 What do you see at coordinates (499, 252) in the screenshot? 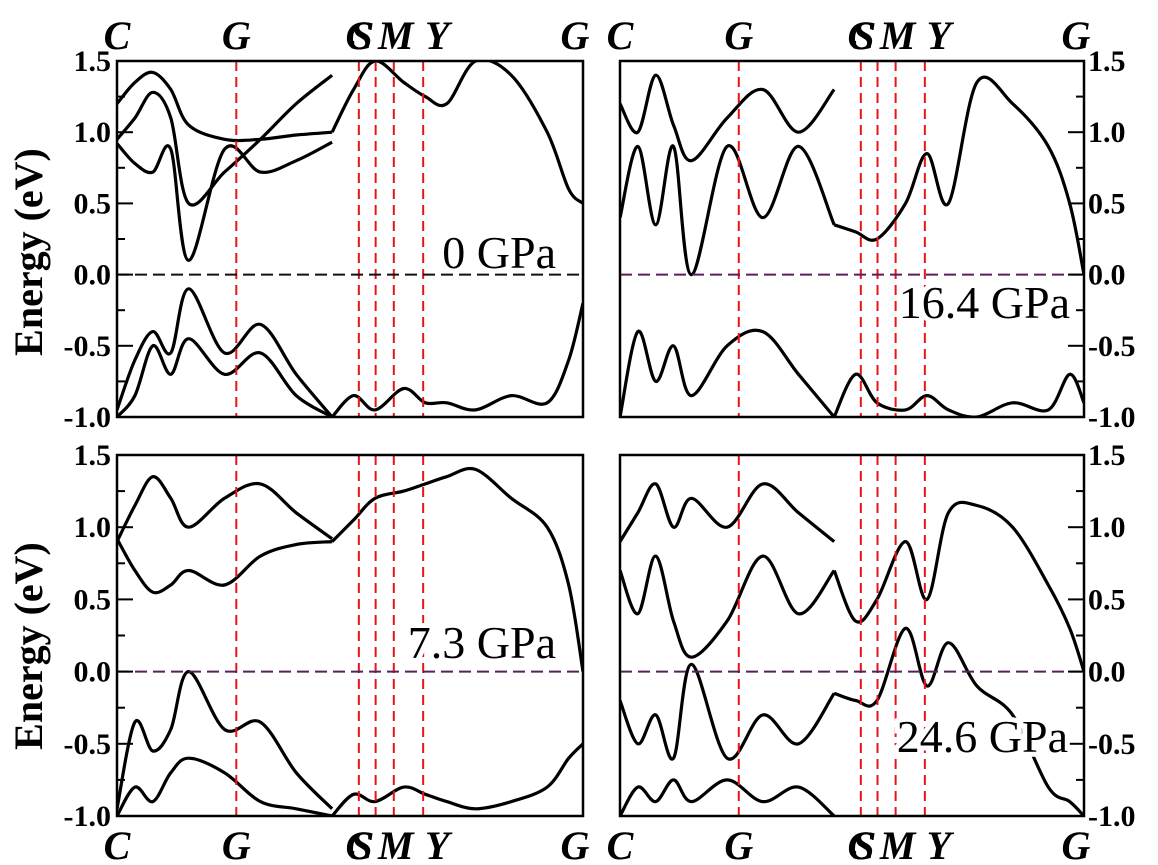
I see `pressure-annotation: 0 GPa` at bounding box center [499, 252].